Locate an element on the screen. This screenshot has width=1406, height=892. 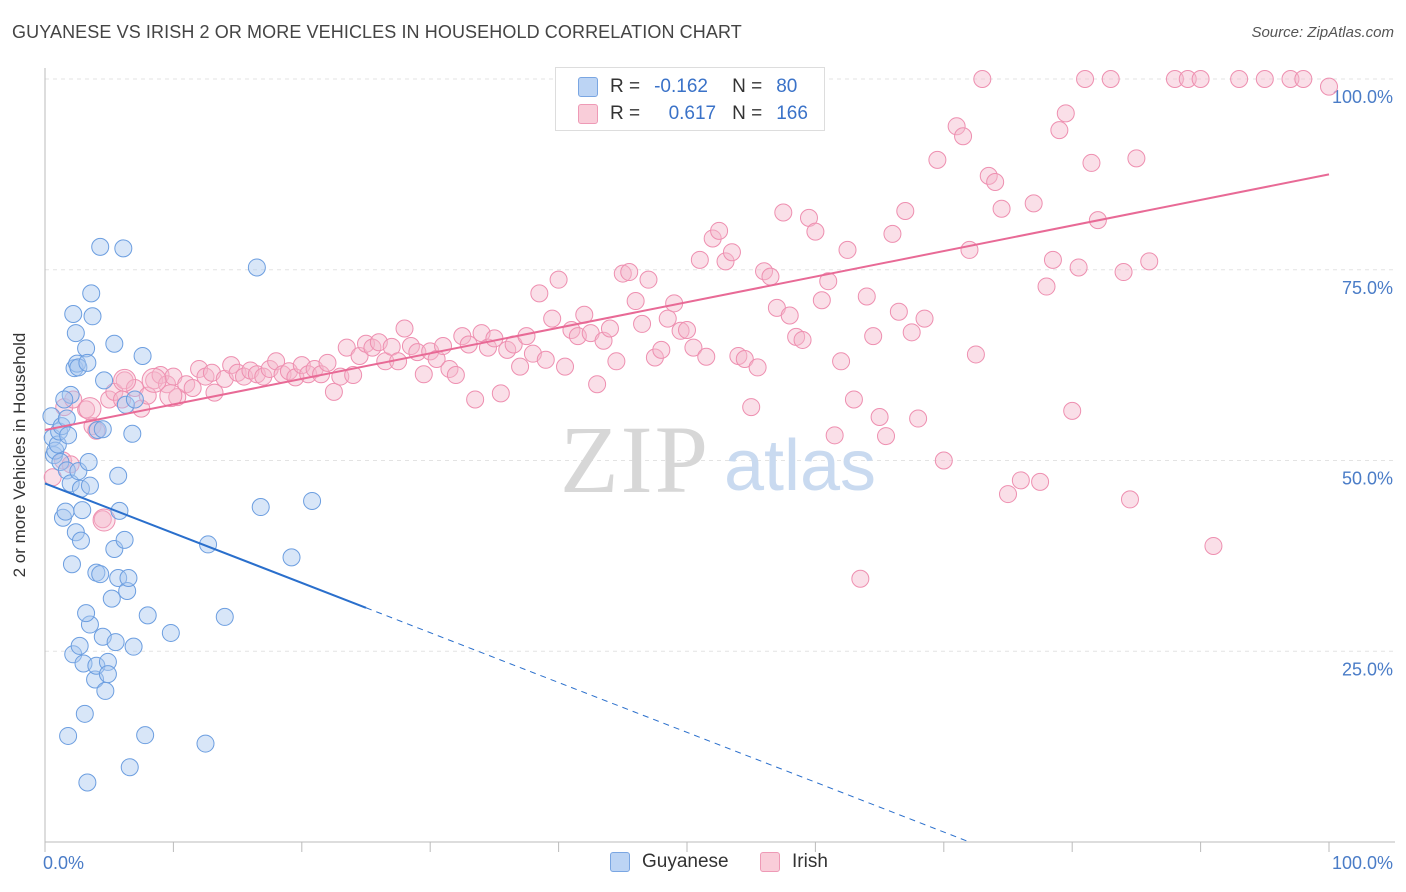
y-tick-label: 75.0% is located at coordinates (1367, 288).